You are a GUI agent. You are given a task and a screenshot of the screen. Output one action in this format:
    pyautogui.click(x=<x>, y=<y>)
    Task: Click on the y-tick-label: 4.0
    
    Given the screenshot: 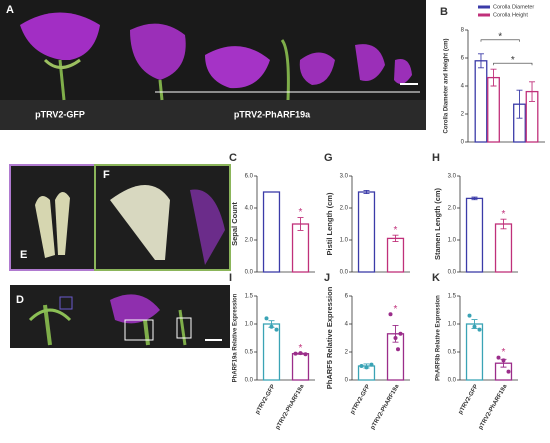 What is the action you would take?
    pyautogui.click(x=249, y=209)
    